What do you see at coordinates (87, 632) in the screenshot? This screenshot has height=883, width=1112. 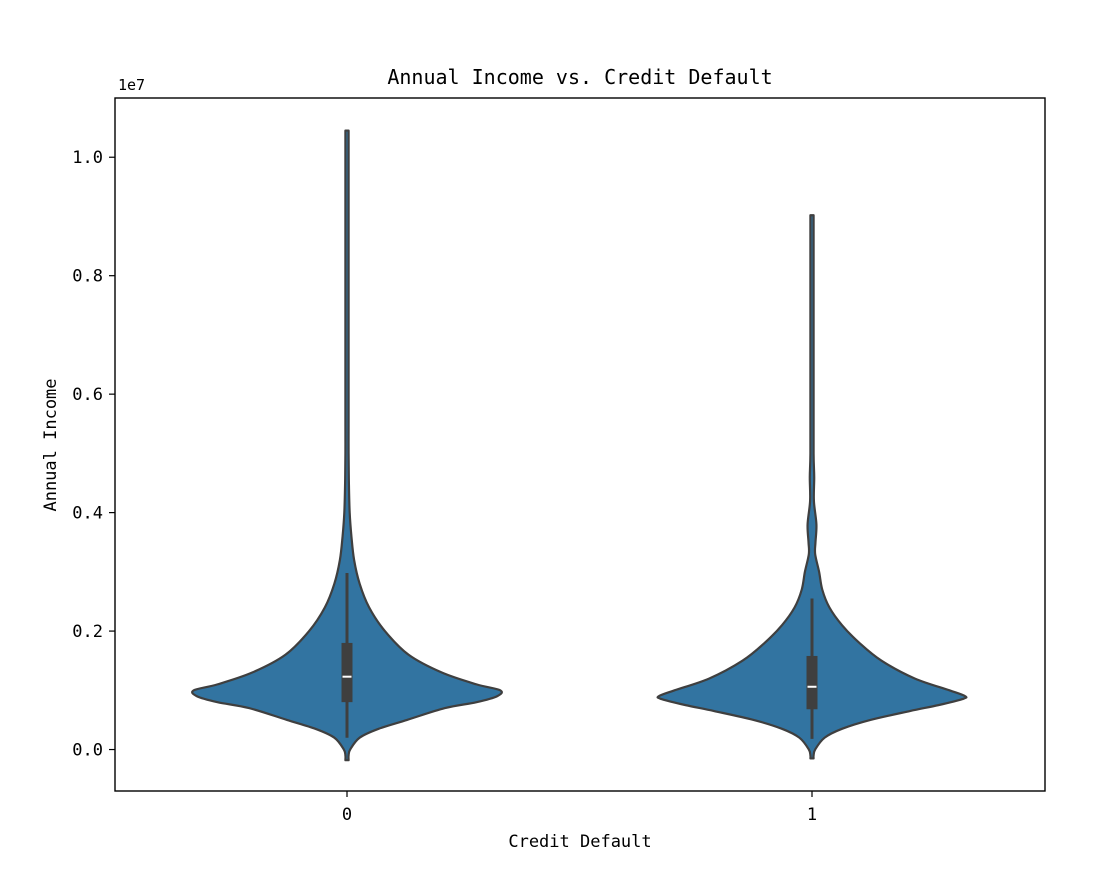 I see `y-tick-label-1: 0.2` at bounding box center [87, 632].